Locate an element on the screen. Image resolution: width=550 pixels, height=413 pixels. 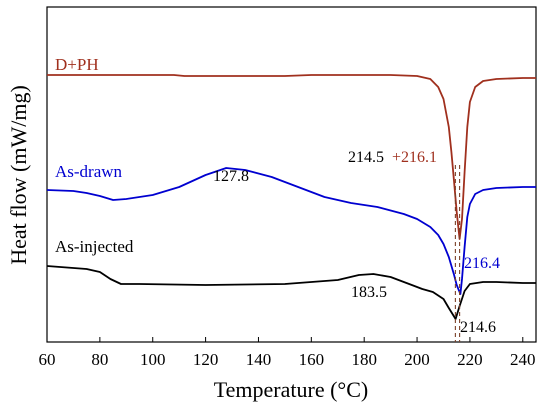
annotation-214-6: 214.6 is located at coordinates (478, 327).